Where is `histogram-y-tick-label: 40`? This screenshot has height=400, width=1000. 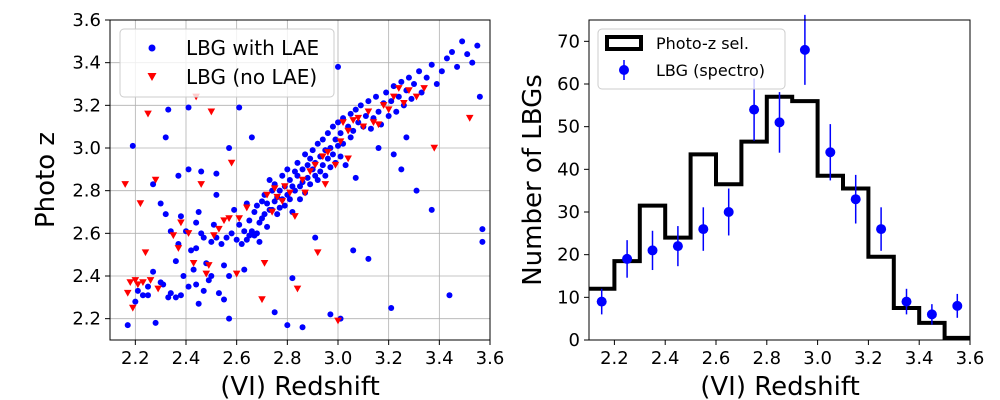
histogram-y-tick-label: 40 is located at coordinates (568, 169).